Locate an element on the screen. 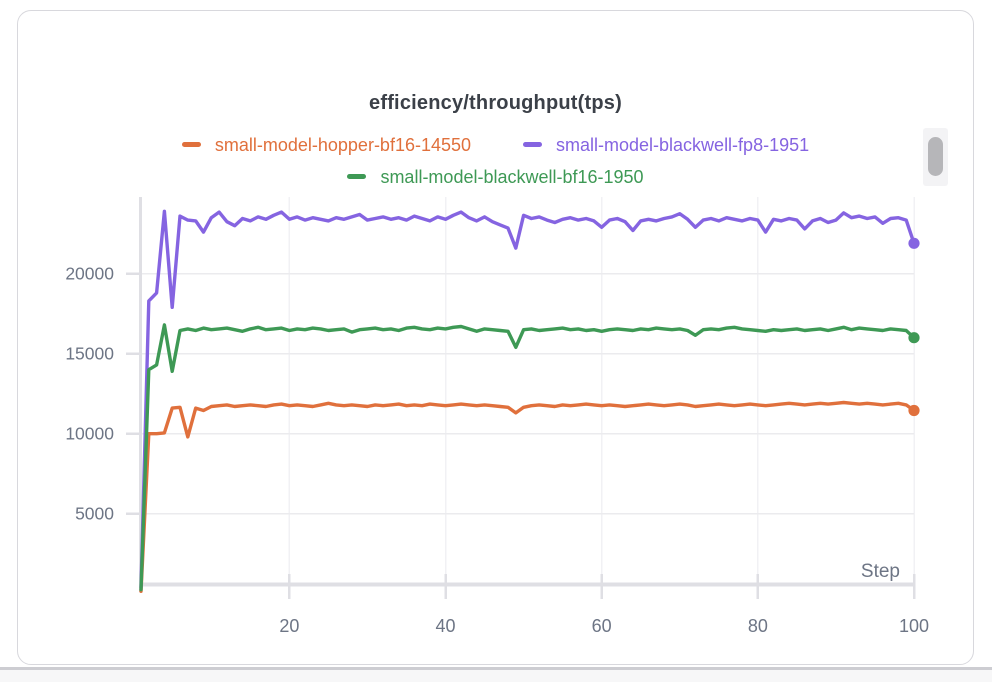  legend-label: small-model-hopper-bf16-14550 is located at coordinates (343, 144).